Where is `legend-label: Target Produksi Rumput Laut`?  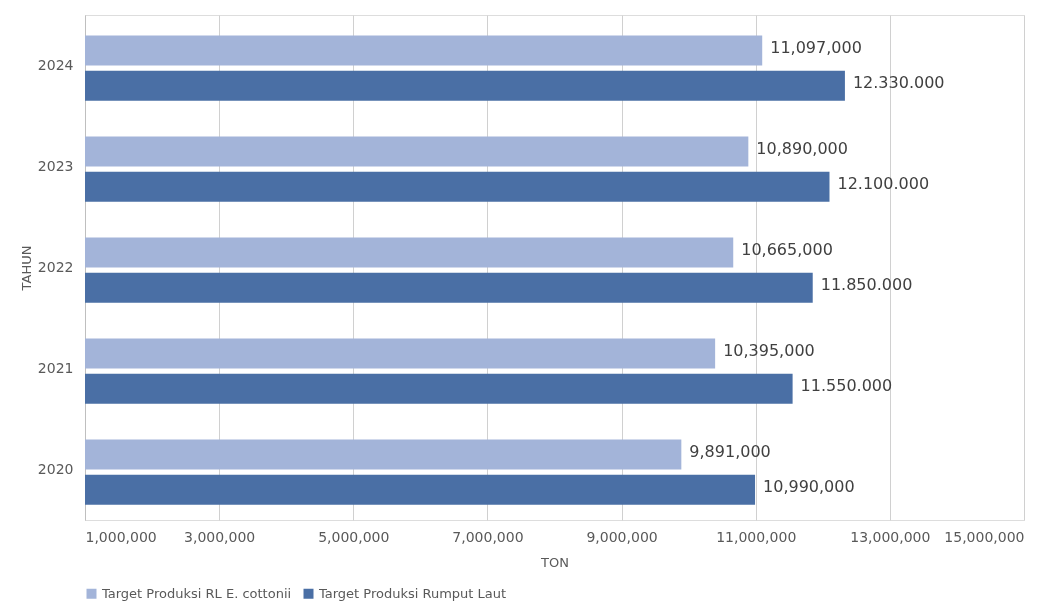 legend-label: Target Produksi Rumput Laut is located at coordinates (412, 593).